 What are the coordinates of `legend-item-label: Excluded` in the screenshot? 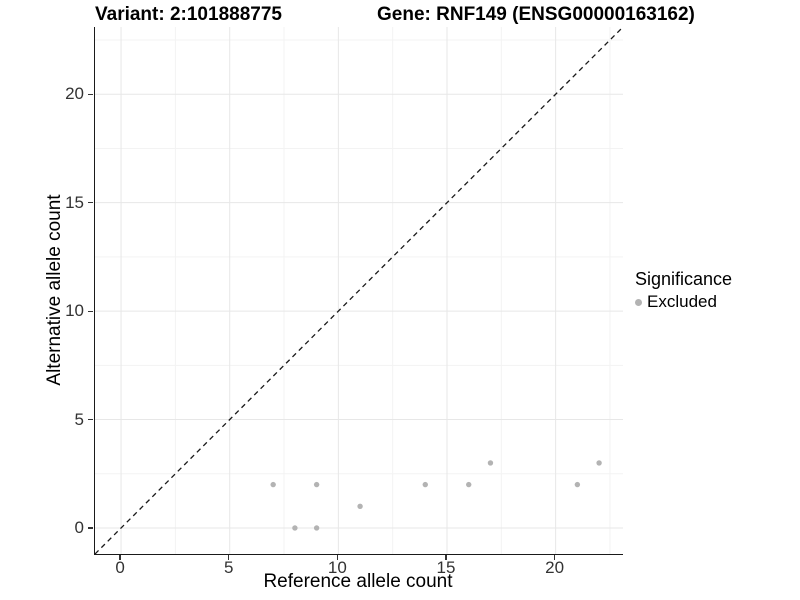 It's located at (682, 301).